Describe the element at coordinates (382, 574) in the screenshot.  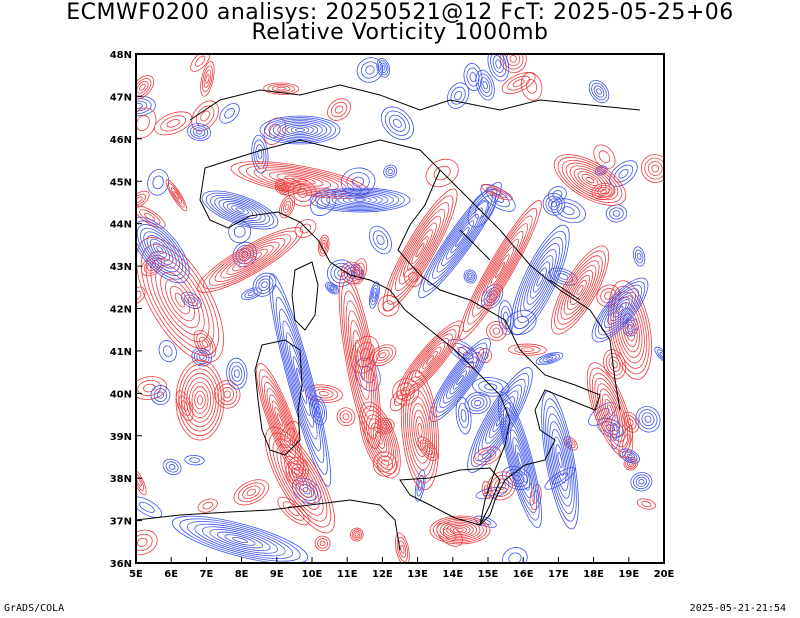
I see `lon-label: 12E` at that location.